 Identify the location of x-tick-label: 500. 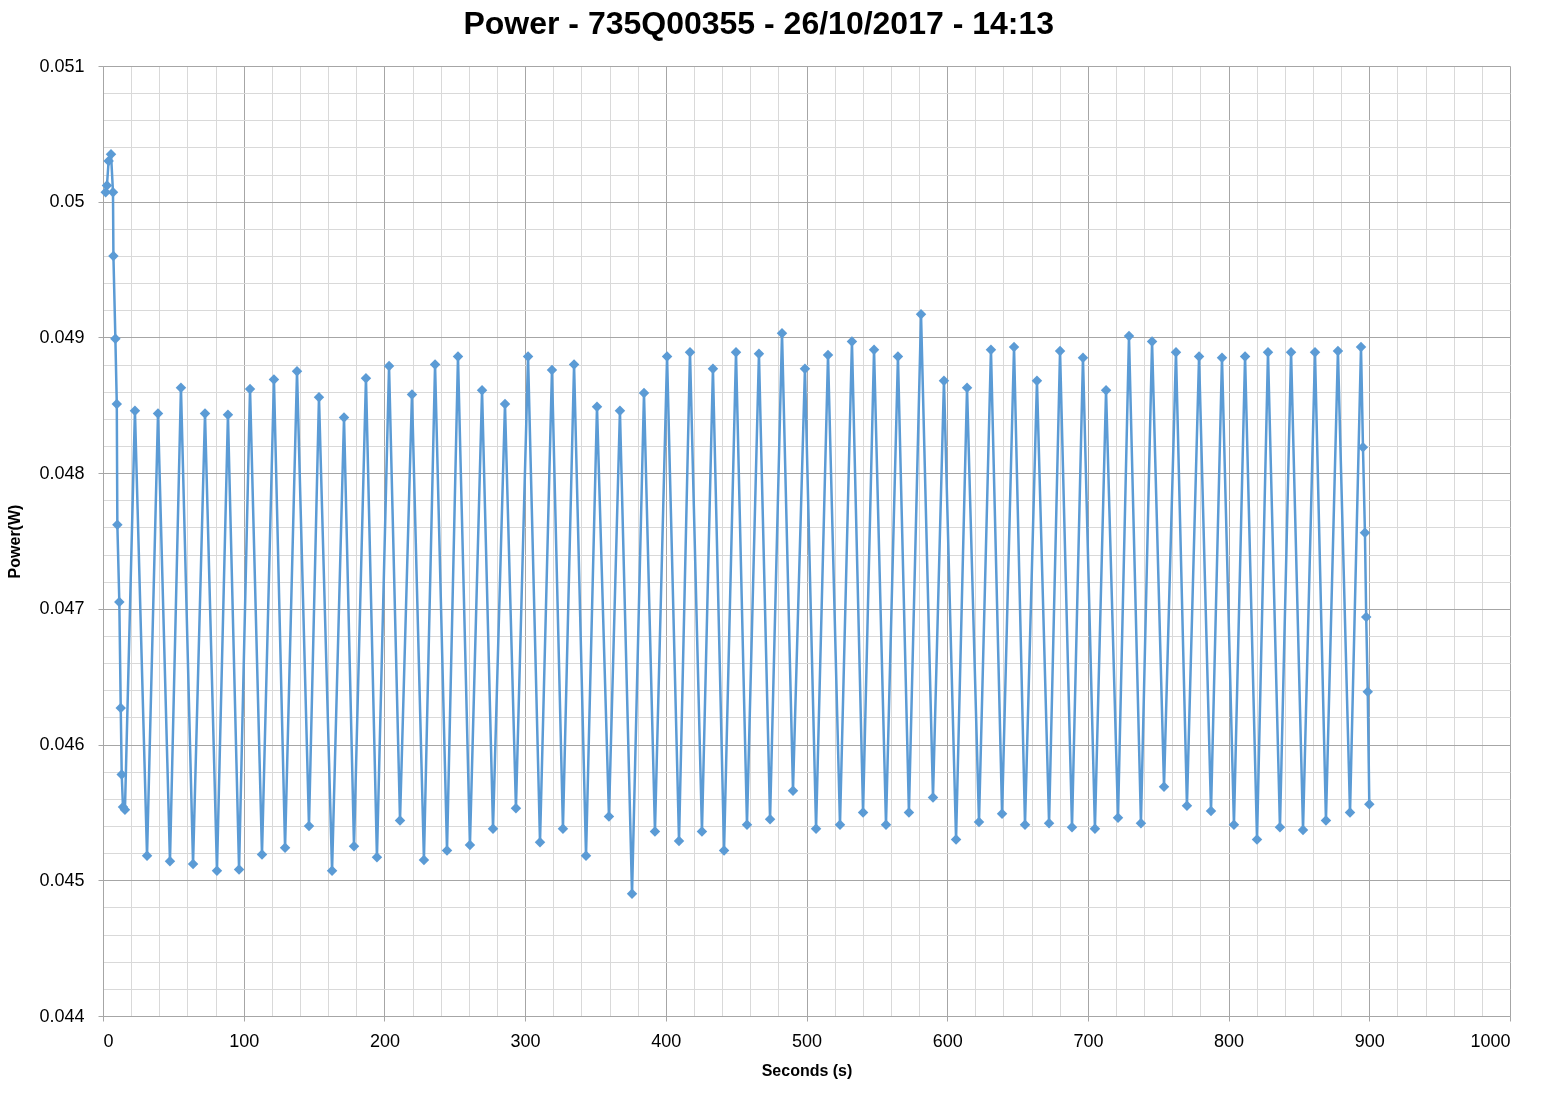
(807, 1040).